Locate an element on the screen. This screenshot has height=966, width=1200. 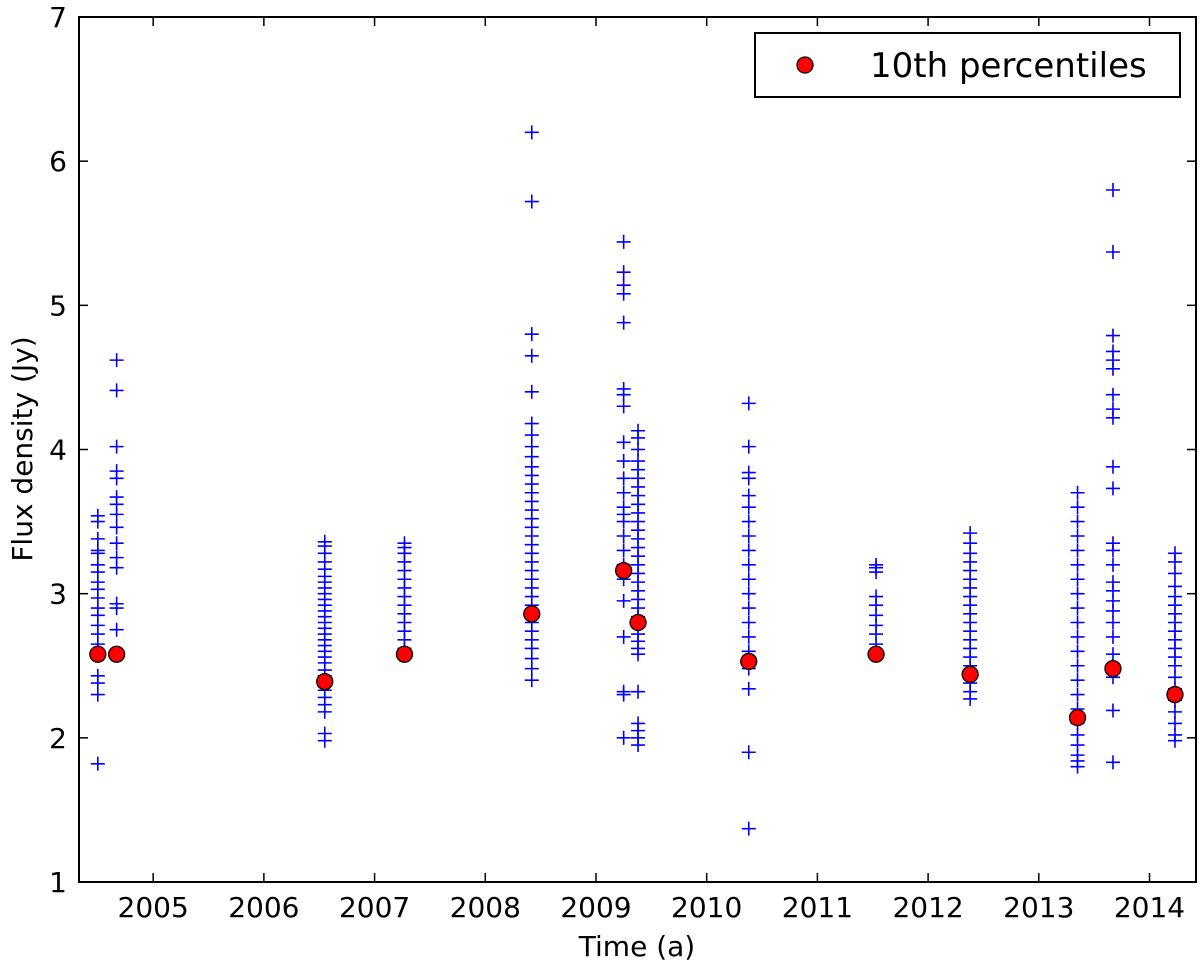
x-tick-label: 2008 is located at coordinates (485, 907).